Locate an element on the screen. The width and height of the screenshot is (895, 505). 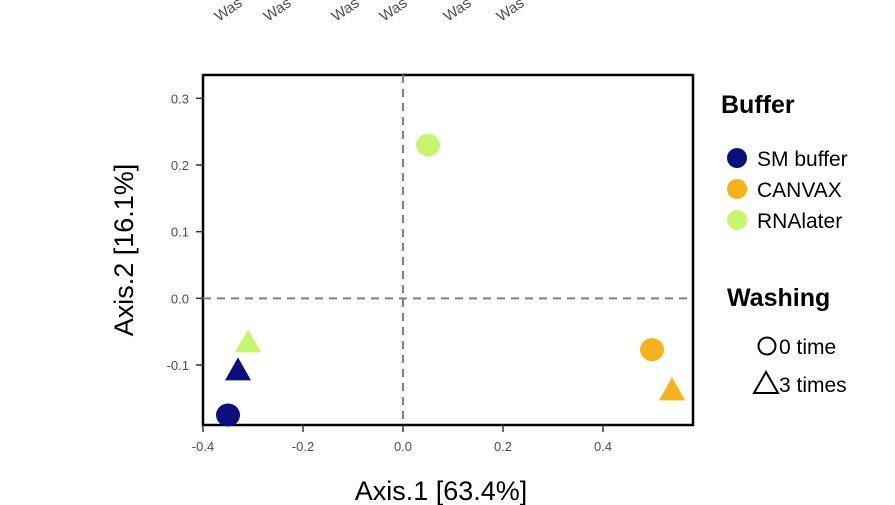
x-axis-title: Axis.1 [63.4%] is located at coordinates (441, 490).